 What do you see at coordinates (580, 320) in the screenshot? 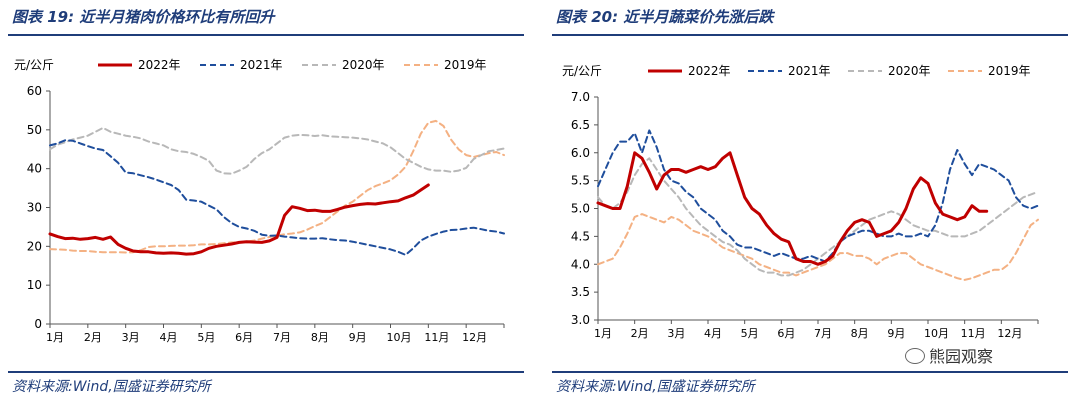
I see `y-tick-label: 3.0` at bounding box center [580, 320].